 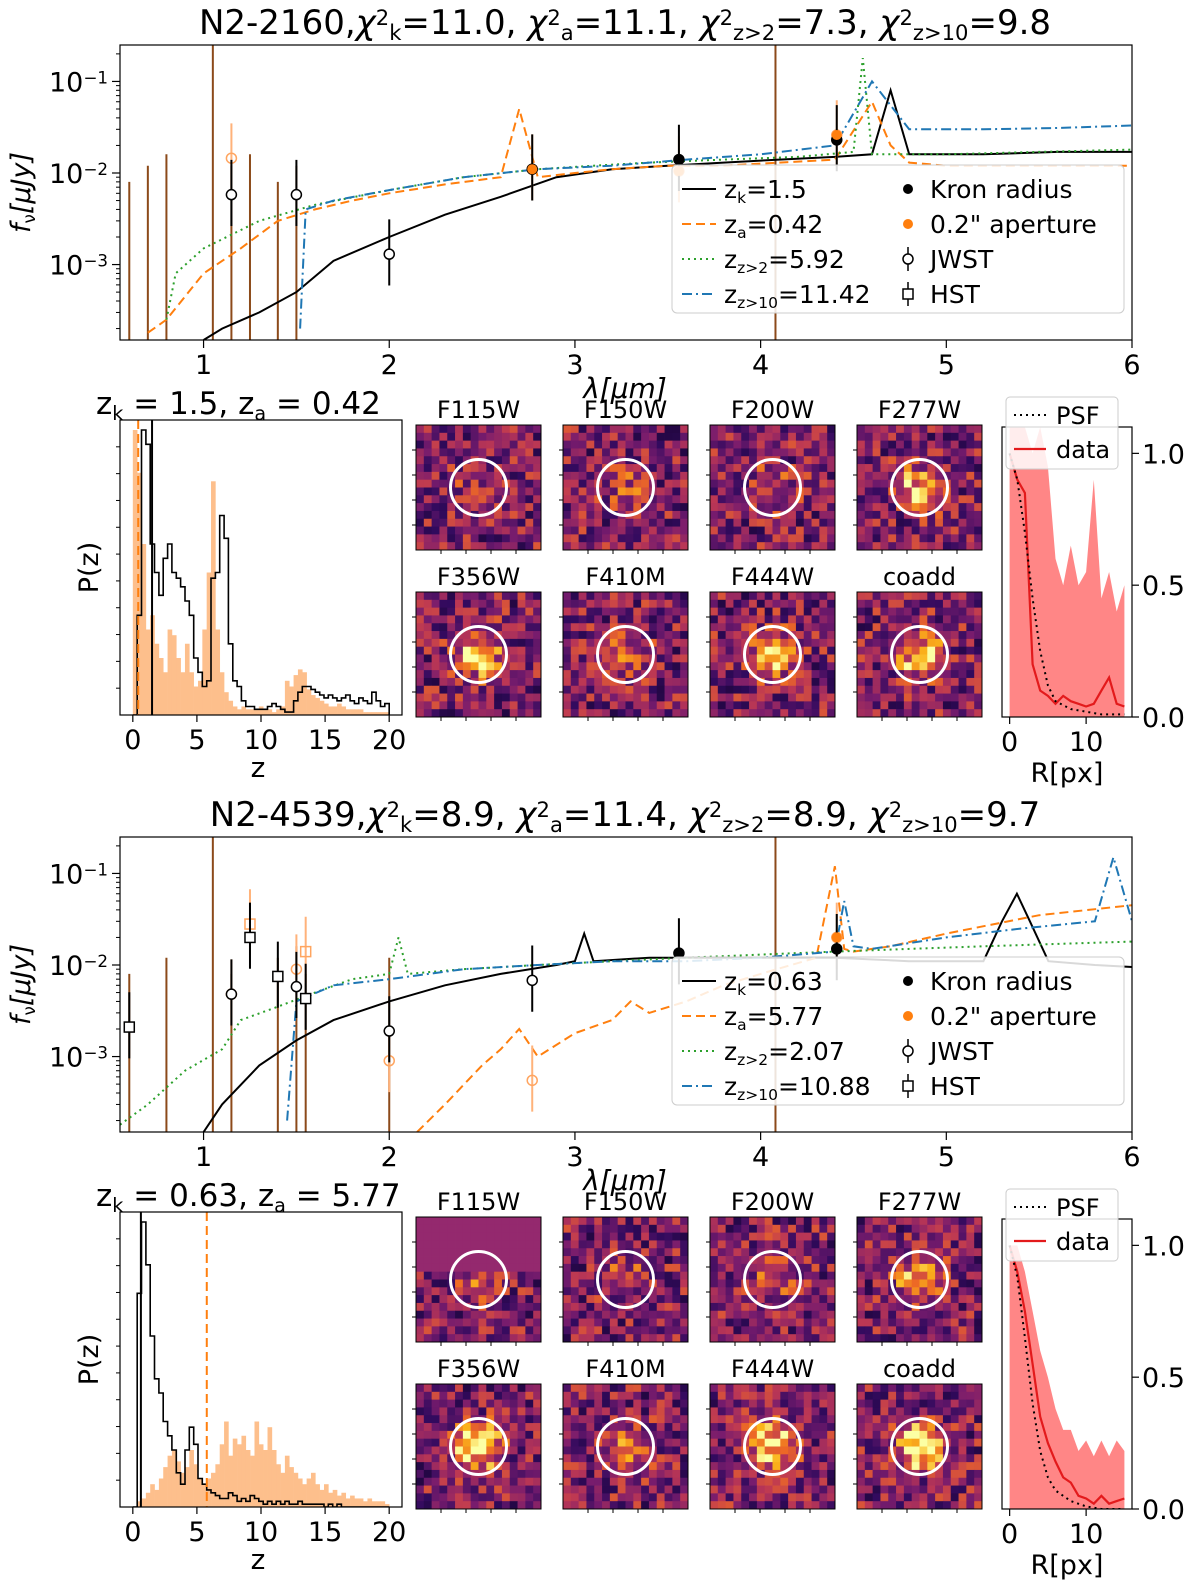 I want to click on stamp-label: F444W, so click(x=772, y=1369).